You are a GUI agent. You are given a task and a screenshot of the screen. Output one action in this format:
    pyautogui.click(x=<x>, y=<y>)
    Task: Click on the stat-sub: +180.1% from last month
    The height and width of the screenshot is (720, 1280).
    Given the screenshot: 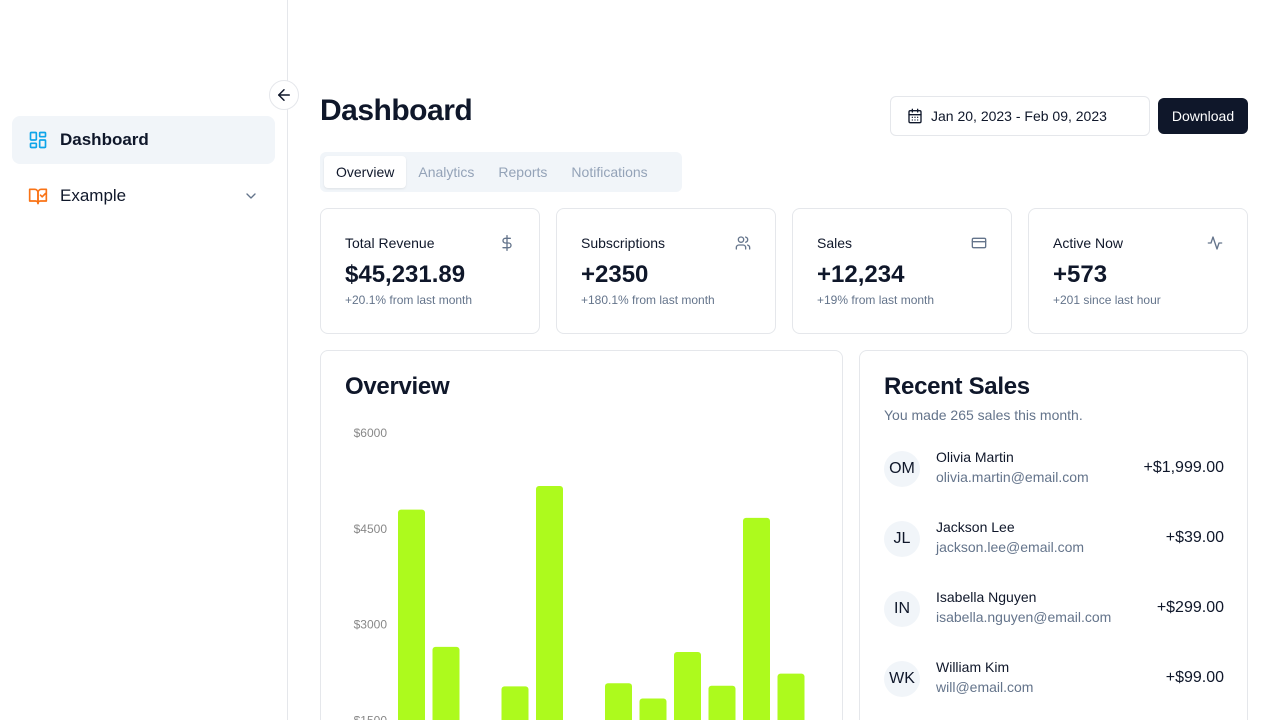 What is the action you would take?
    pyautogui.click(x=648, y=300)
    